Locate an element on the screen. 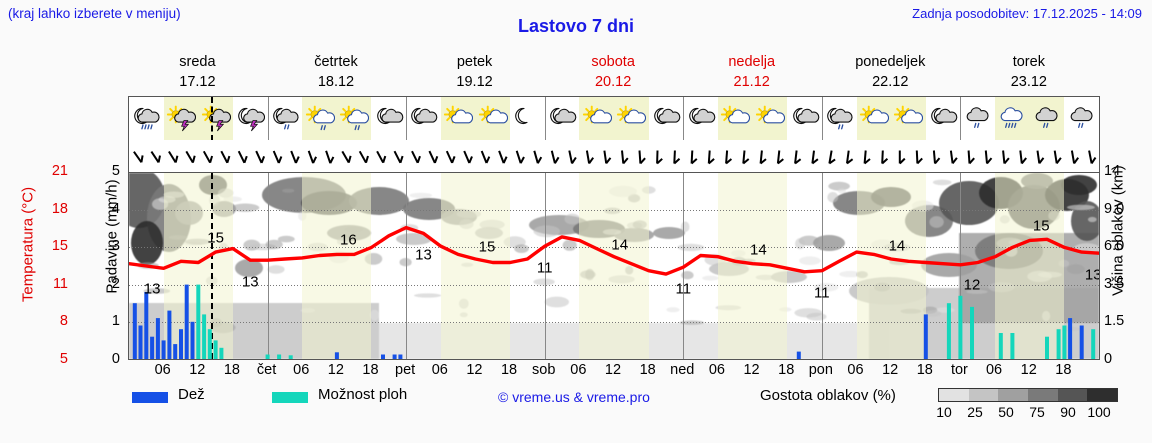 Image resolution: width=1152 pixels, height=443 pixels. temperature-line is located at coordinates (614, 250).